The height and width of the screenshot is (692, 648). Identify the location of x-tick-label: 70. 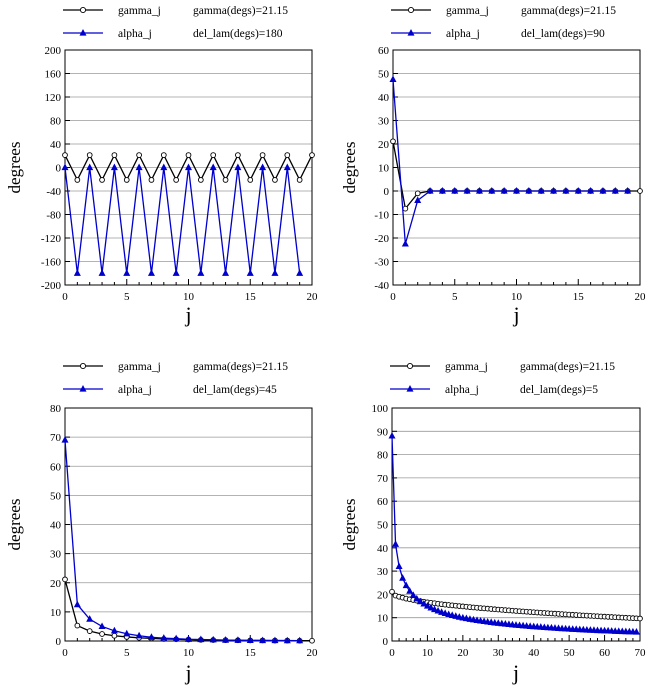
(641, 653).